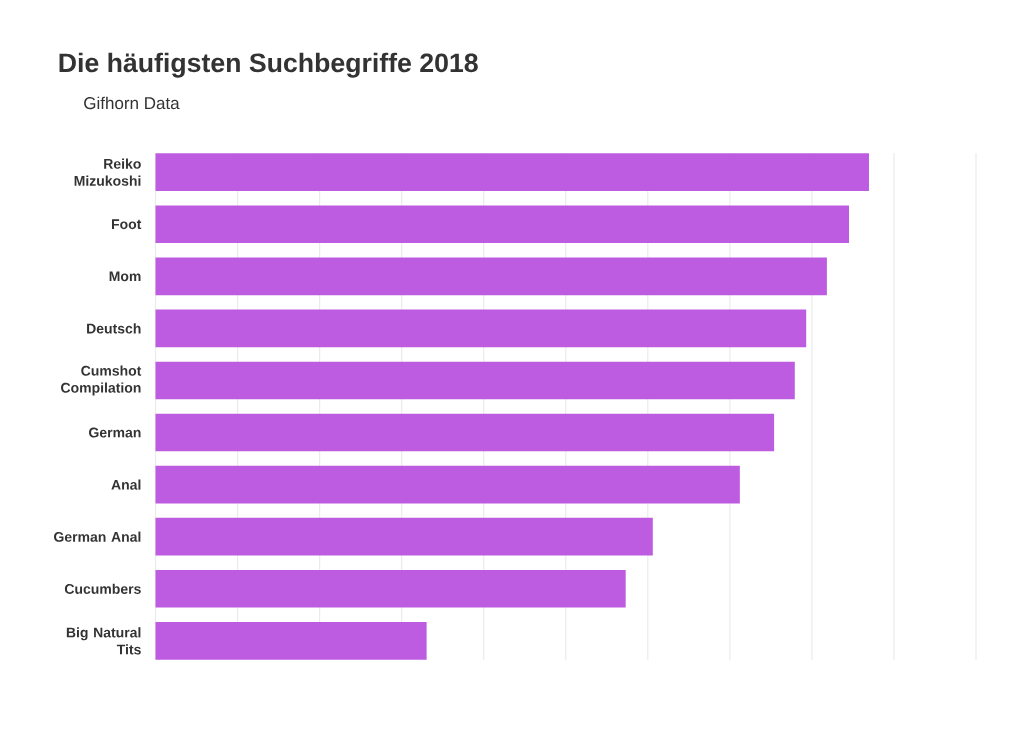  Describe the element at coordinates (103, 641) in the screenshot. I see `y-tick-label: Big Natural Tits` at that location.